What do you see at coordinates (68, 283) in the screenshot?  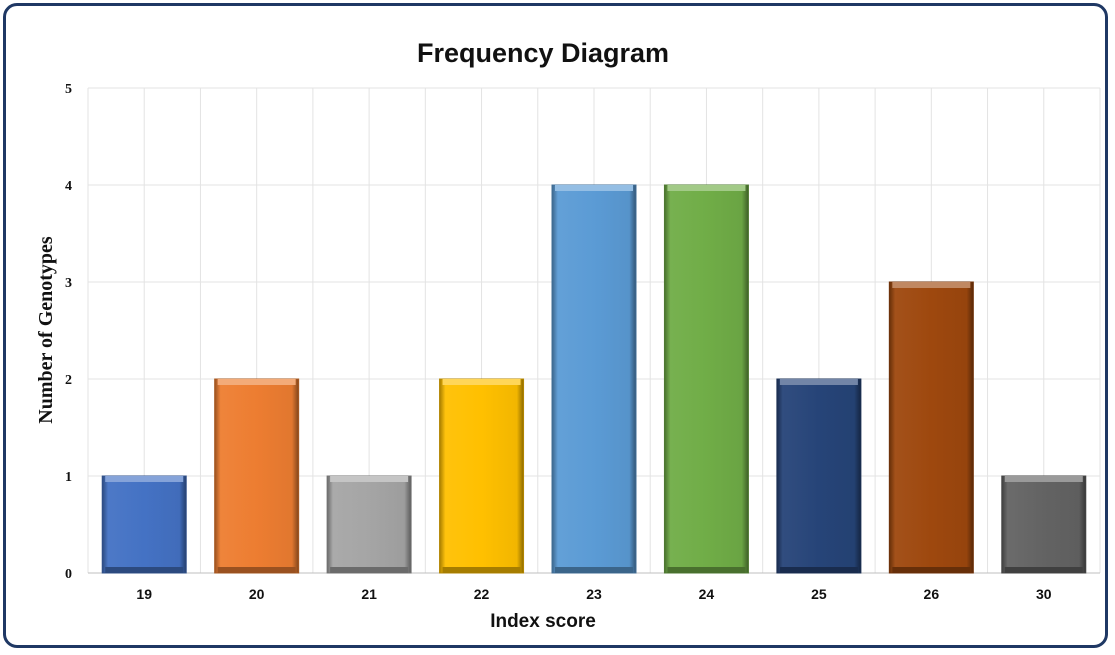 I see `y-tick-label: 3` at bounding box center [68, 283].